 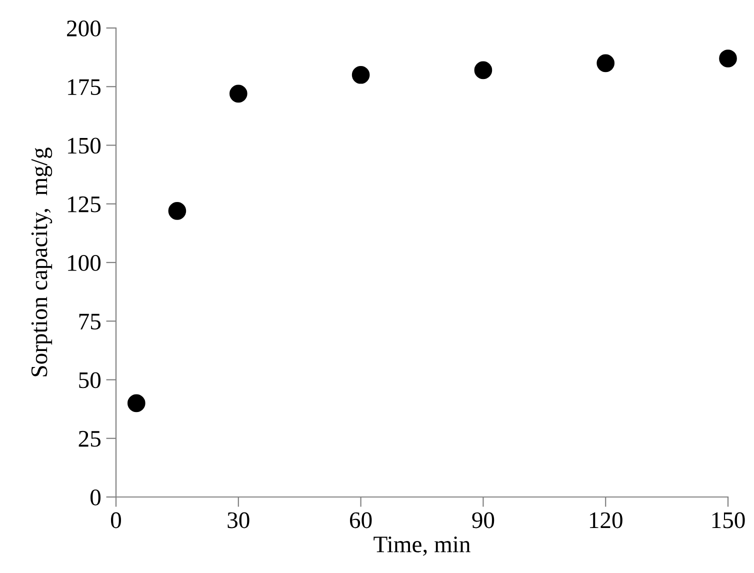 I want to click on x-axis-title: Time, min, so click(x=422, y=546).